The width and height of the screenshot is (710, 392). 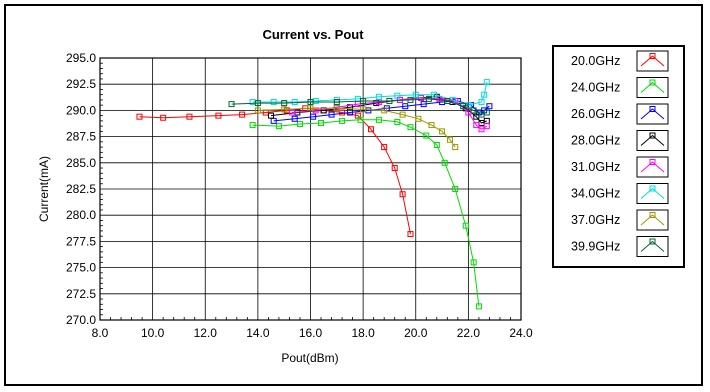 I want to click on legend-item: 28.0GHz, so click(x=620, y=140).